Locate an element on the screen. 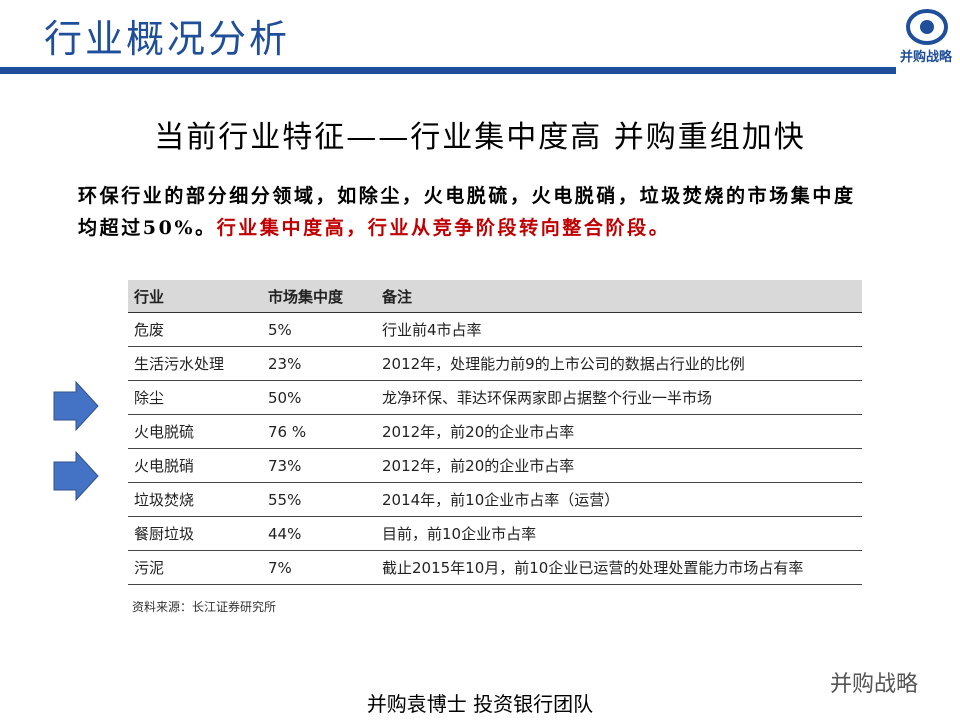 The height and width of the screenshot is (720, 960). footer: 并购袁博士 投资银行团队 is located at coordinates (480, 704).